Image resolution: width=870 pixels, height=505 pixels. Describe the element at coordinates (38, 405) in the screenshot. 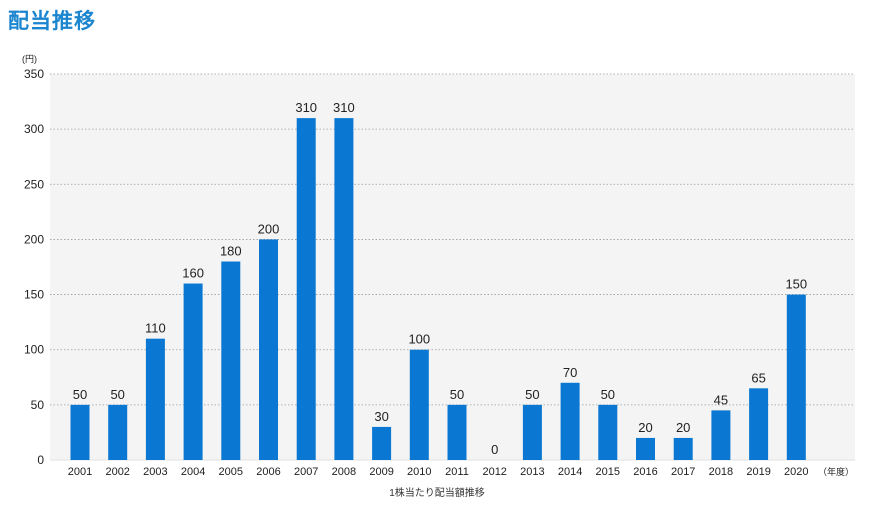

I see `y-tick-label: 50` at that location.